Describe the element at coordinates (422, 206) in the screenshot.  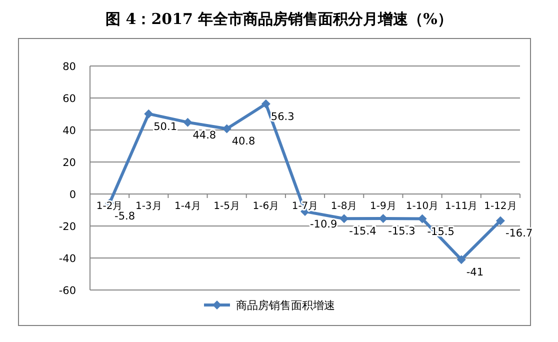
I see `x-tick-label: 1-10月` at that location.